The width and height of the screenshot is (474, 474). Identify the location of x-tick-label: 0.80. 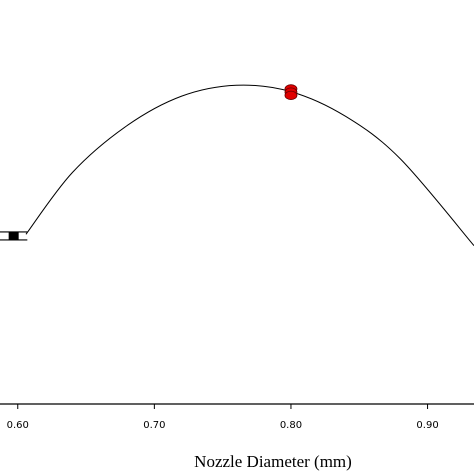
(291, 425).